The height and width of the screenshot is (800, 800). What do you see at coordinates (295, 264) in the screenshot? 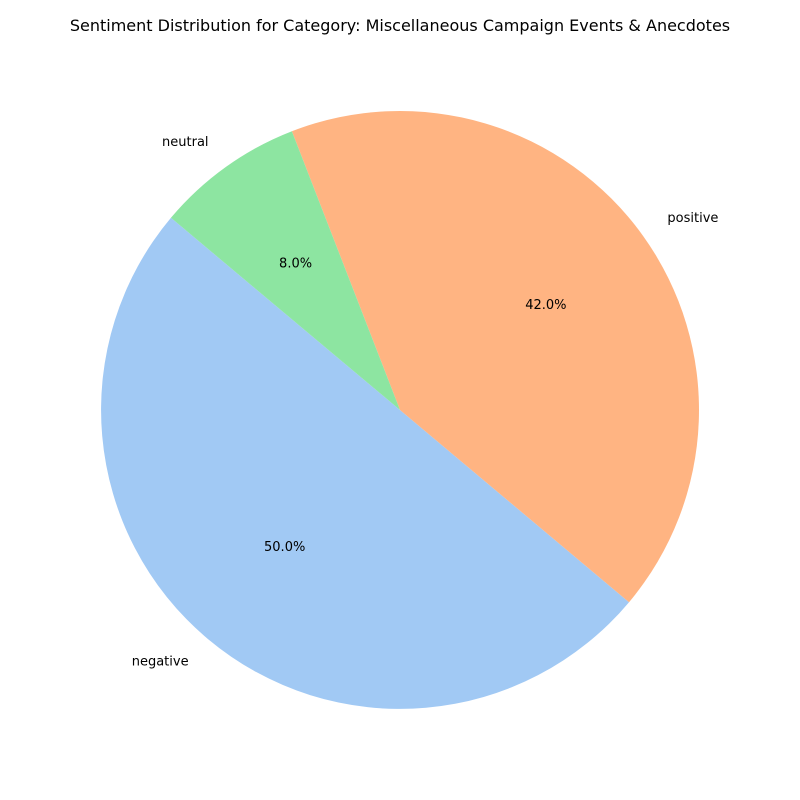
I see `percent-label-neutral: 8.0%` at bounding box center [295, 264].